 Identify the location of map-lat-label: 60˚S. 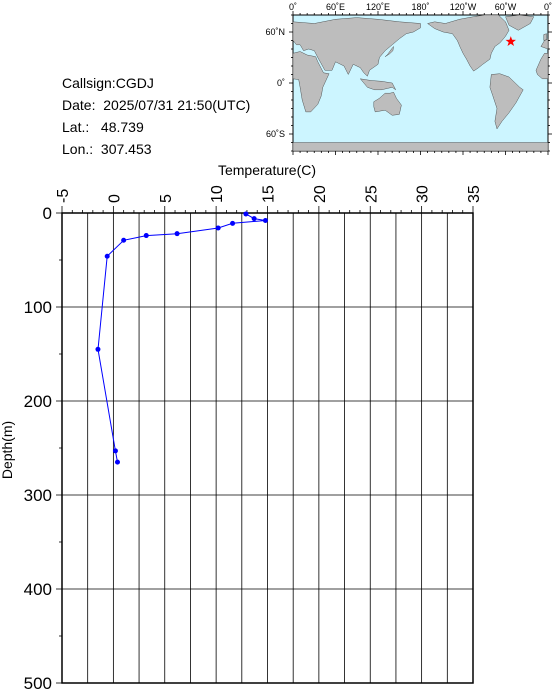
(275, 134).